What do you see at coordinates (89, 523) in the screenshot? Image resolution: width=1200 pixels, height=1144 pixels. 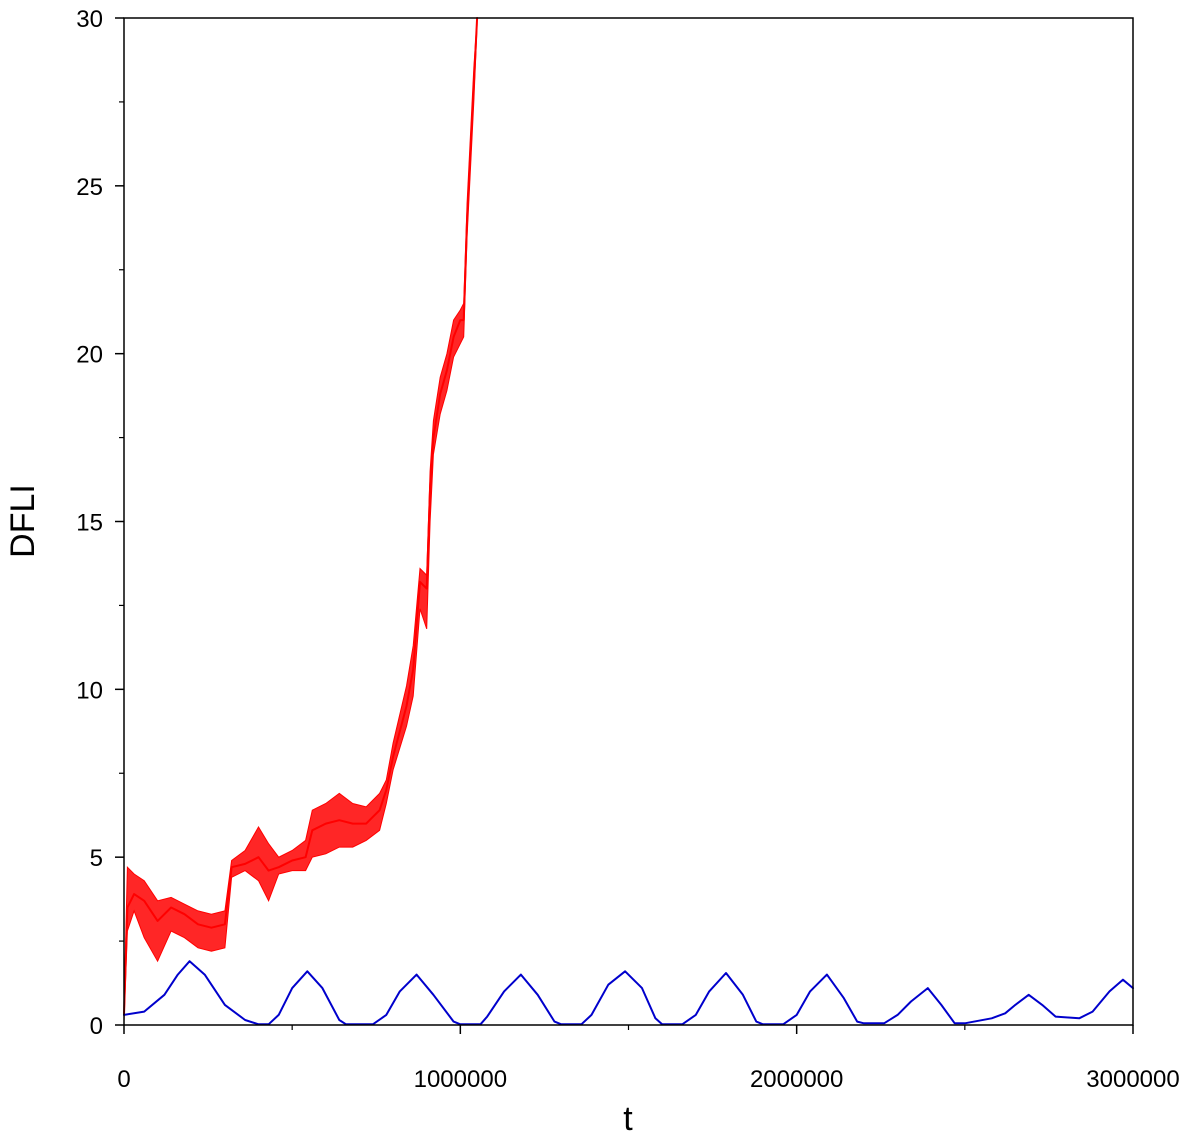 I see `y-tick-label: 15` at bounding box center [89, 523].